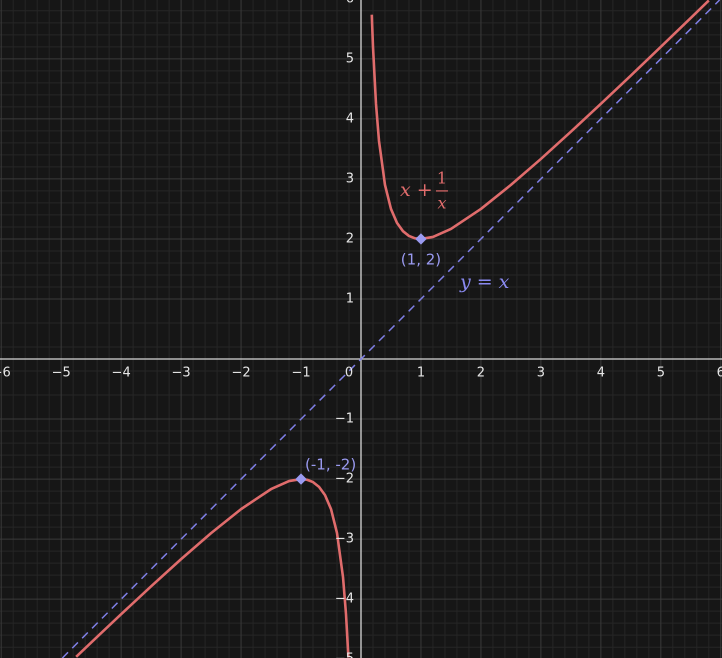  What do you see at coordinates (344, 539) in the screenshot?
I see `y-tick-label: −3` at bounding box center [344, 539].